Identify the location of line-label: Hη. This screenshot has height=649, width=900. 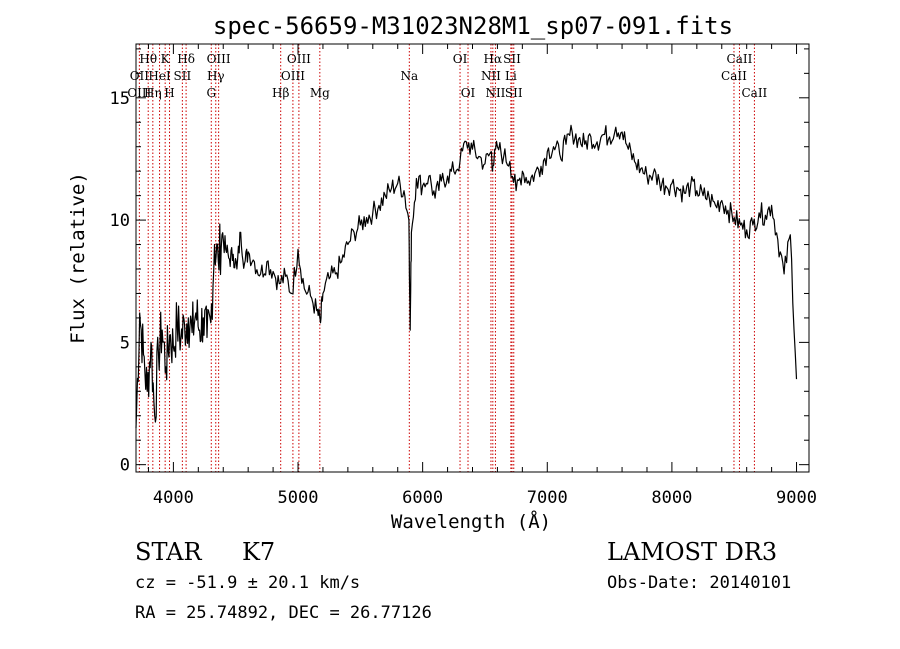
(153, 93).